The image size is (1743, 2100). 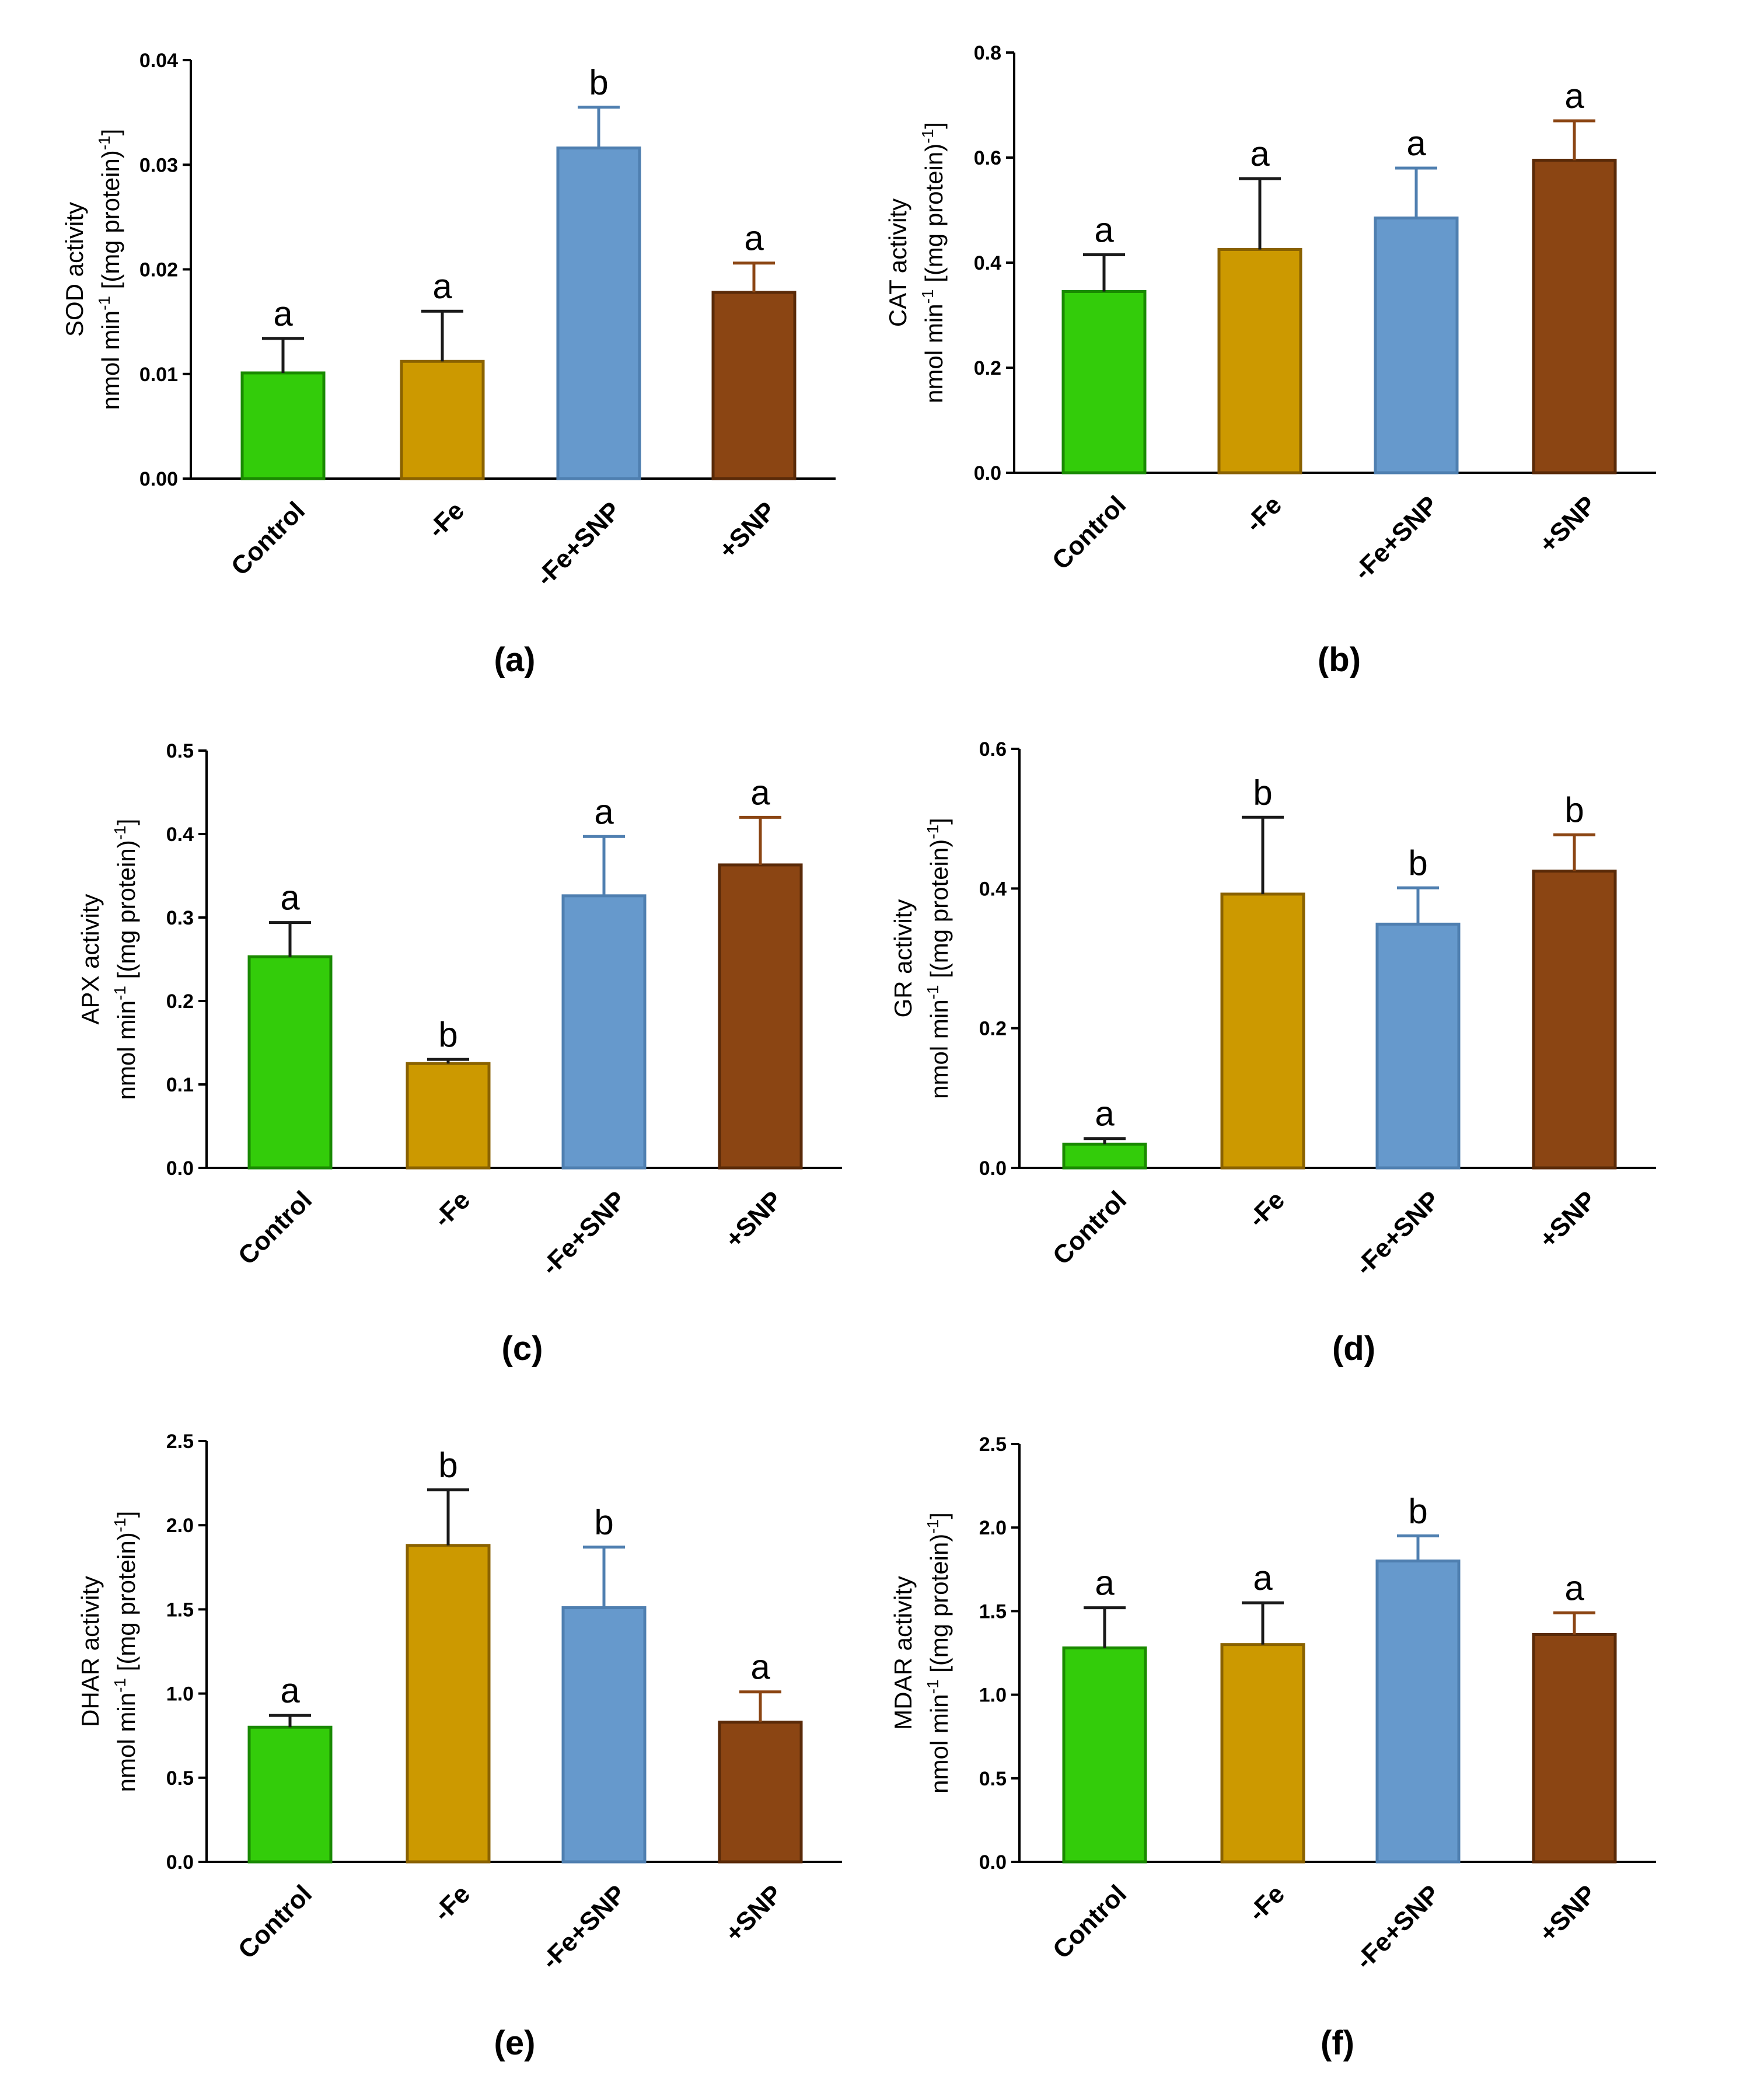 What do you see at coordinates (180, 1442) in the screenshot?
I see `y-tick-label: 2.5` at bounding box center [180, 1442].